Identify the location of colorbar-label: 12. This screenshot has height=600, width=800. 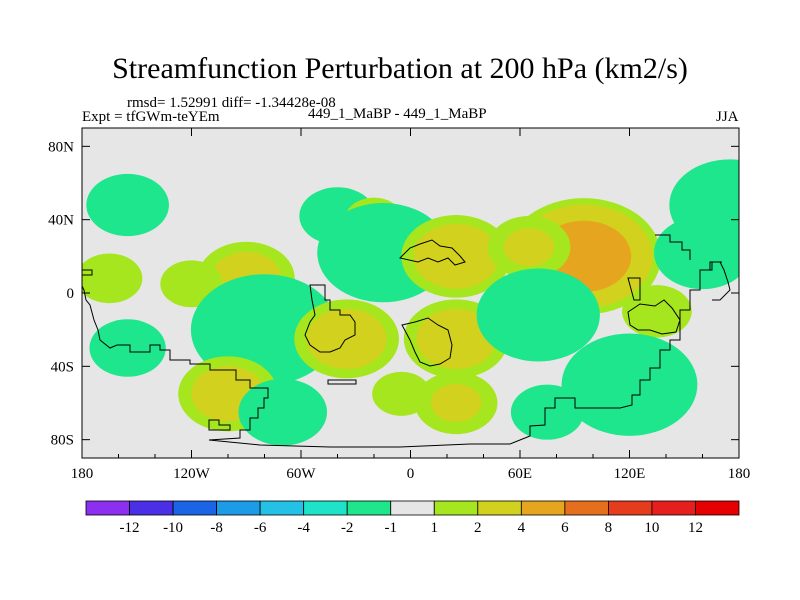
(695, 528).